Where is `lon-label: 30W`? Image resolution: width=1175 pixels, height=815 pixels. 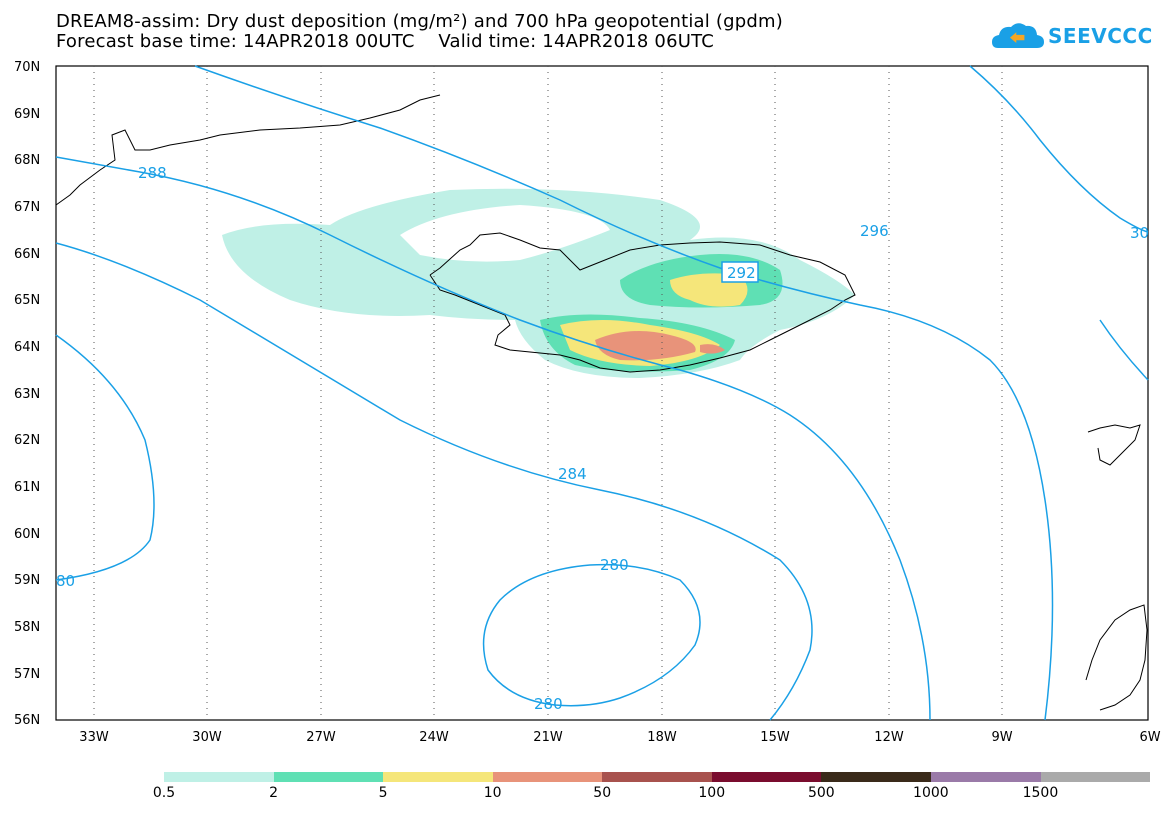 lon-label: 30W is located at coordinates (207, 737).